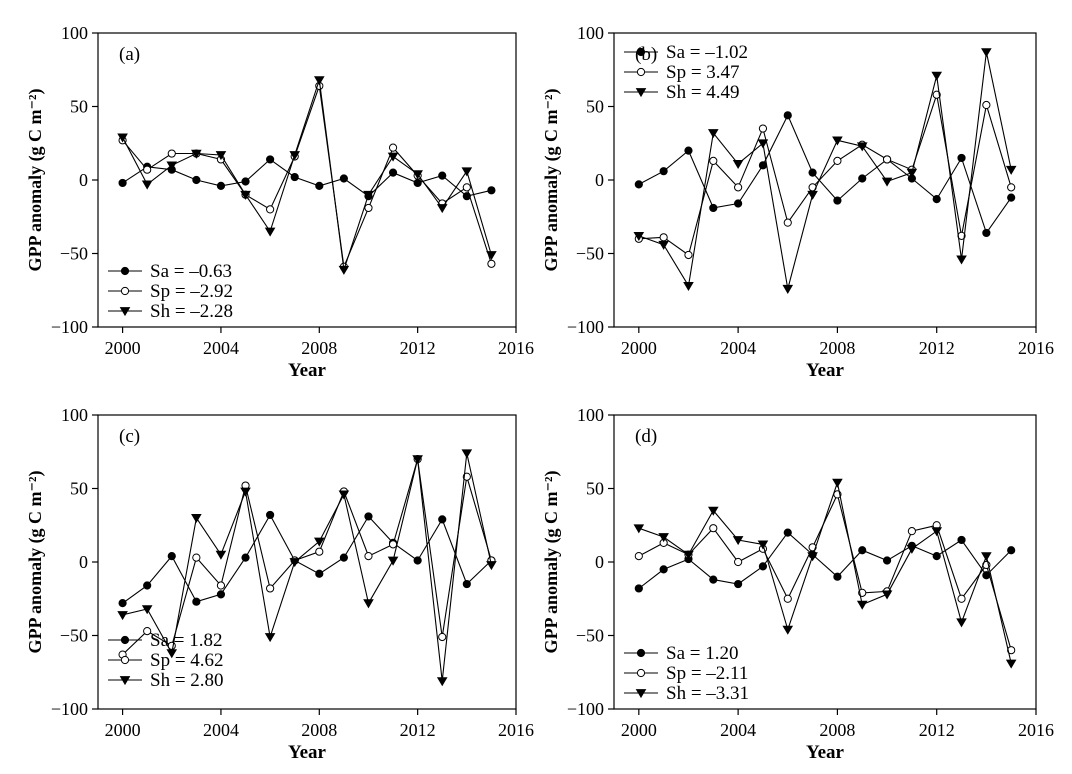 The width and height of the screenshot is (1072, 774). I want to click on legend-label: Sp = 4.62, so click(187, 660).